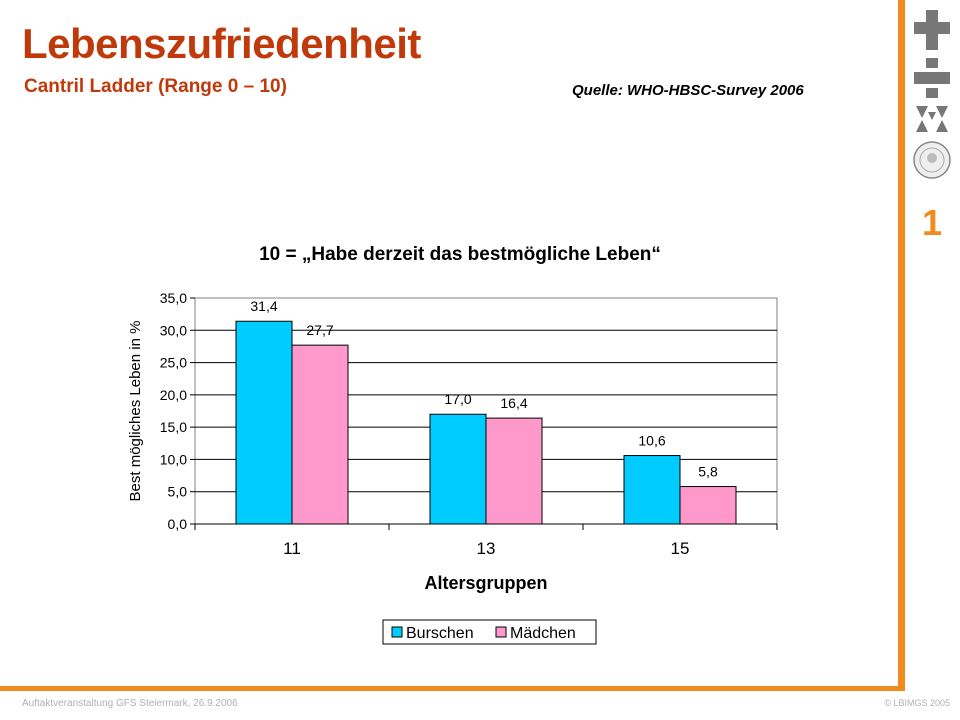 Image resolution: width=960 pixels, height=720 pixels. I want to click on x-axis-label: Altersgruppen, so click(485, 583).